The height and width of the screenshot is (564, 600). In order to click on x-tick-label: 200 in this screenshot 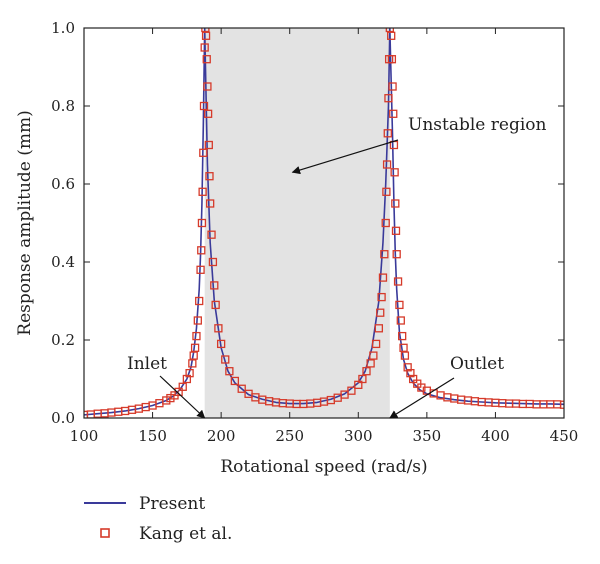, I will do `click(221, 436)`.